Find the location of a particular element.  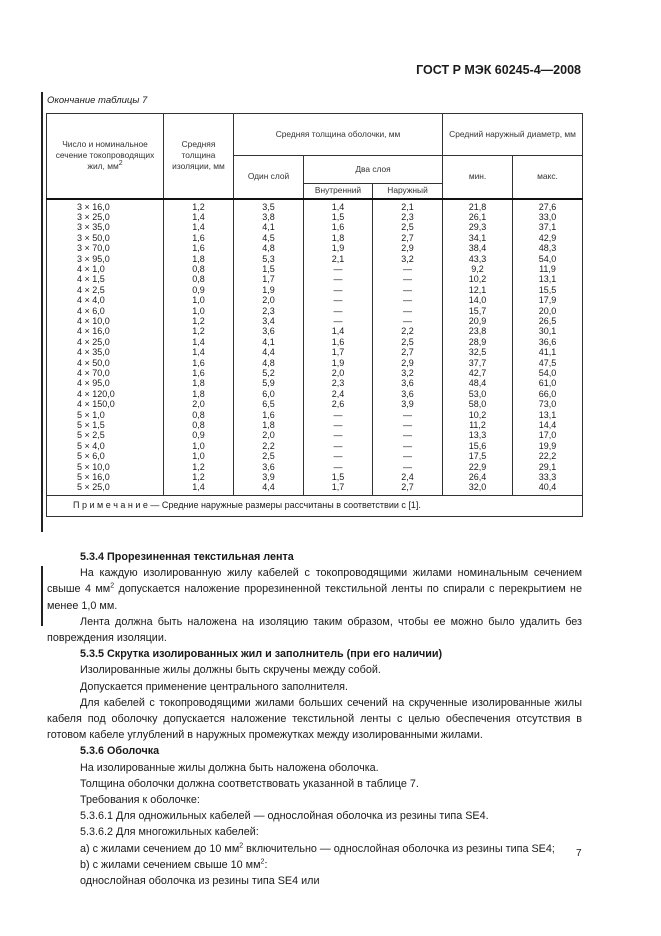

table-cell: 5 × 2,5 is located at coordinates (105, 435).